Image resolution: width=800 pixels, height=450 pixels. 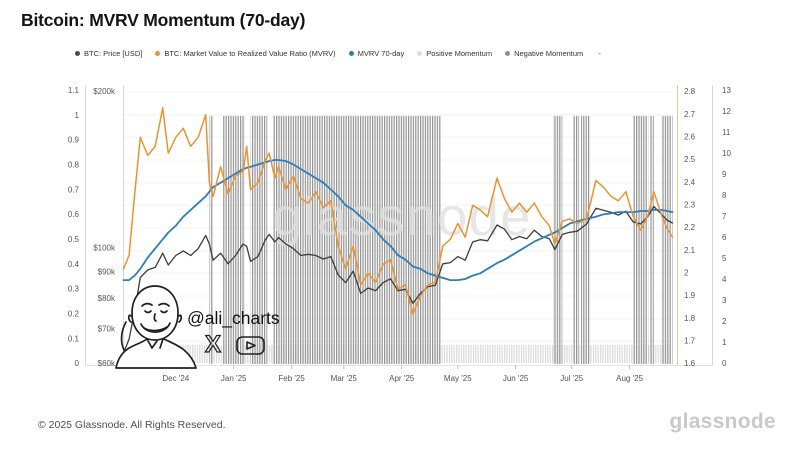 What do you see at coordinates (74, 189) in the screenshot?
I see `left-axis-tick-label: 0.7` at bounding box center [74, 189].